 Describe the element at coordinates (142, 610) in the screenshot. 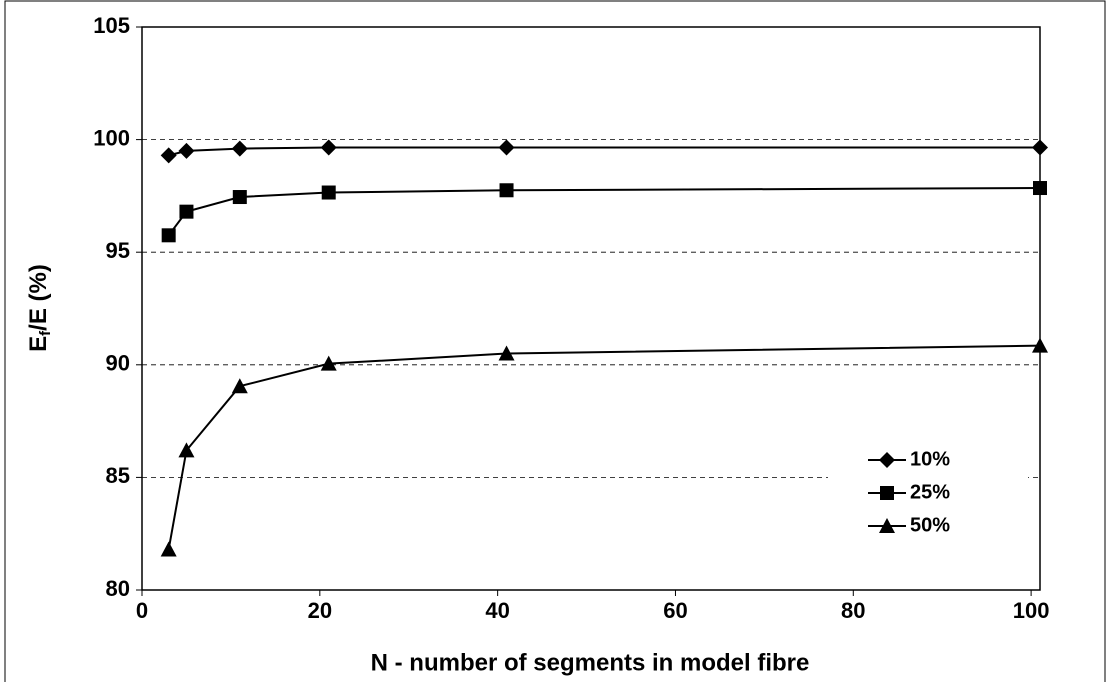

I see `x-tick-label: 0` at that location.